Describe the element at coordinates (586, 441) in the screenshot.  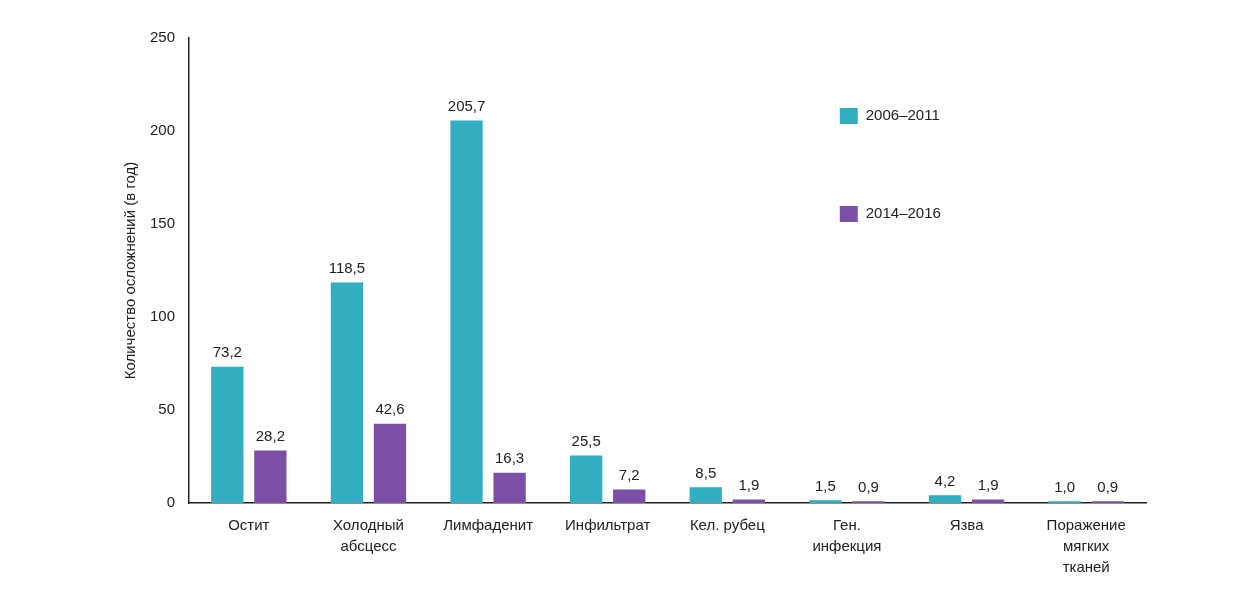
I see `data-label: 25,5` at that location.